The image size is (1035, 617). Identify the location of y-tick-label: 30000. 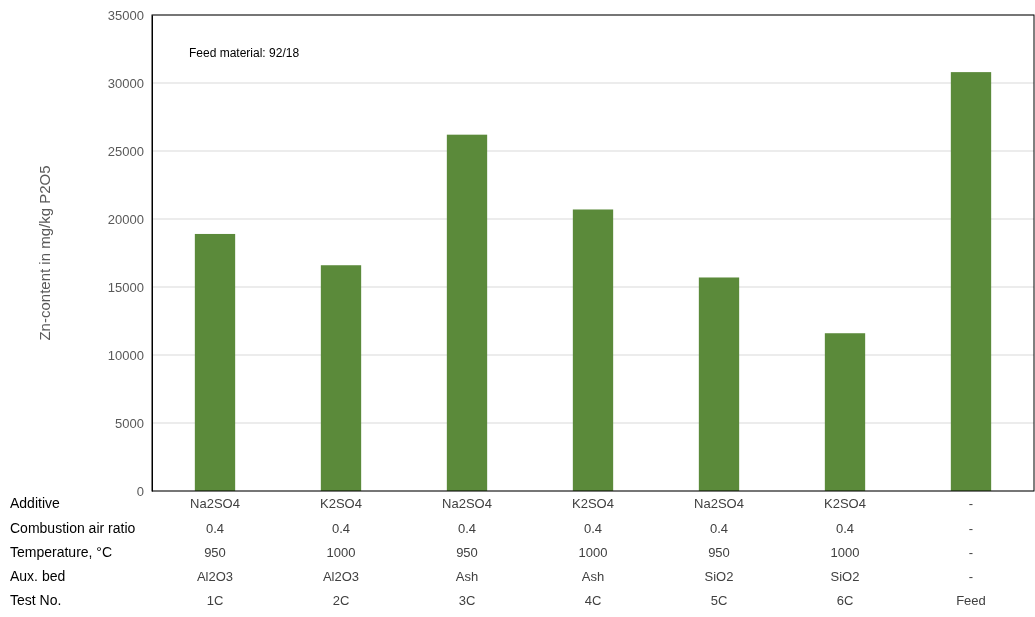
(125, 83).